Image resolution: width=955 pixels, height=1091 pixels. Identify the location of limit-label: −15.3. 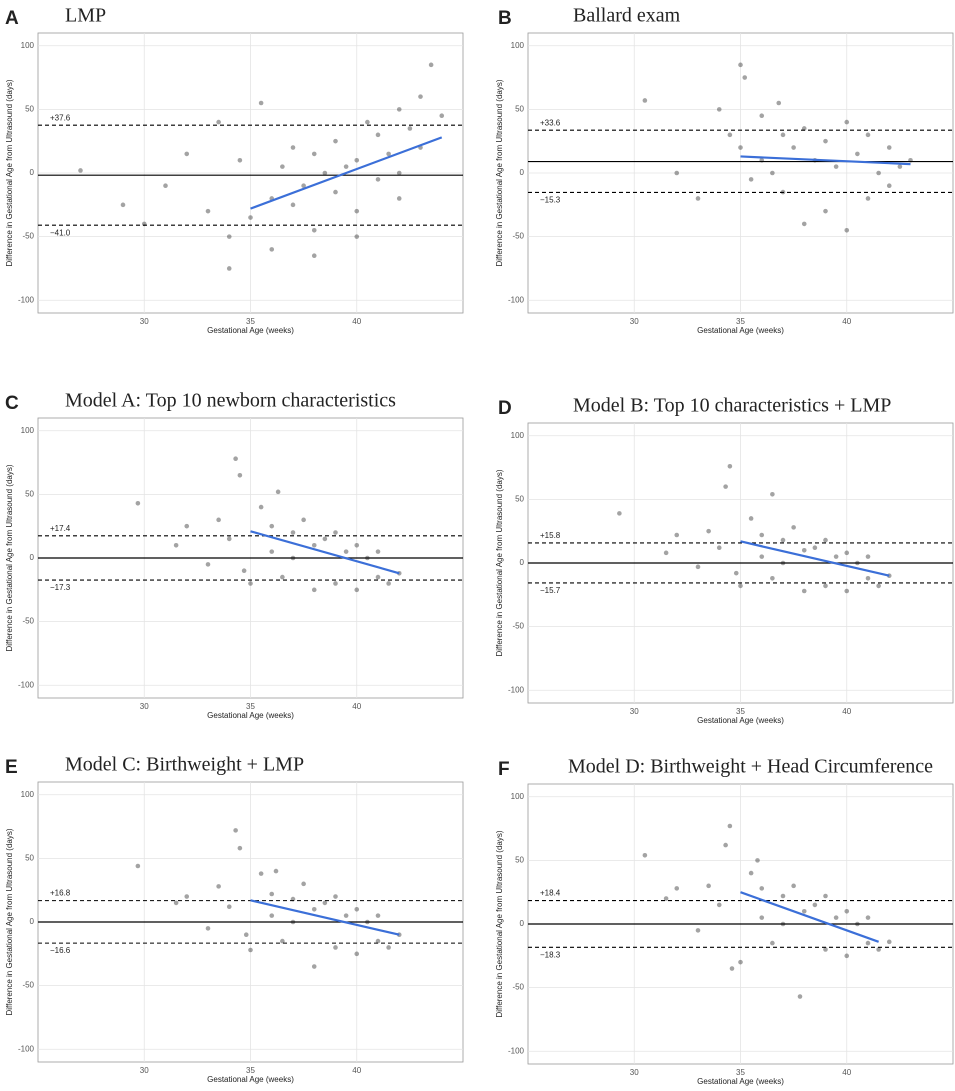
(550, 200).